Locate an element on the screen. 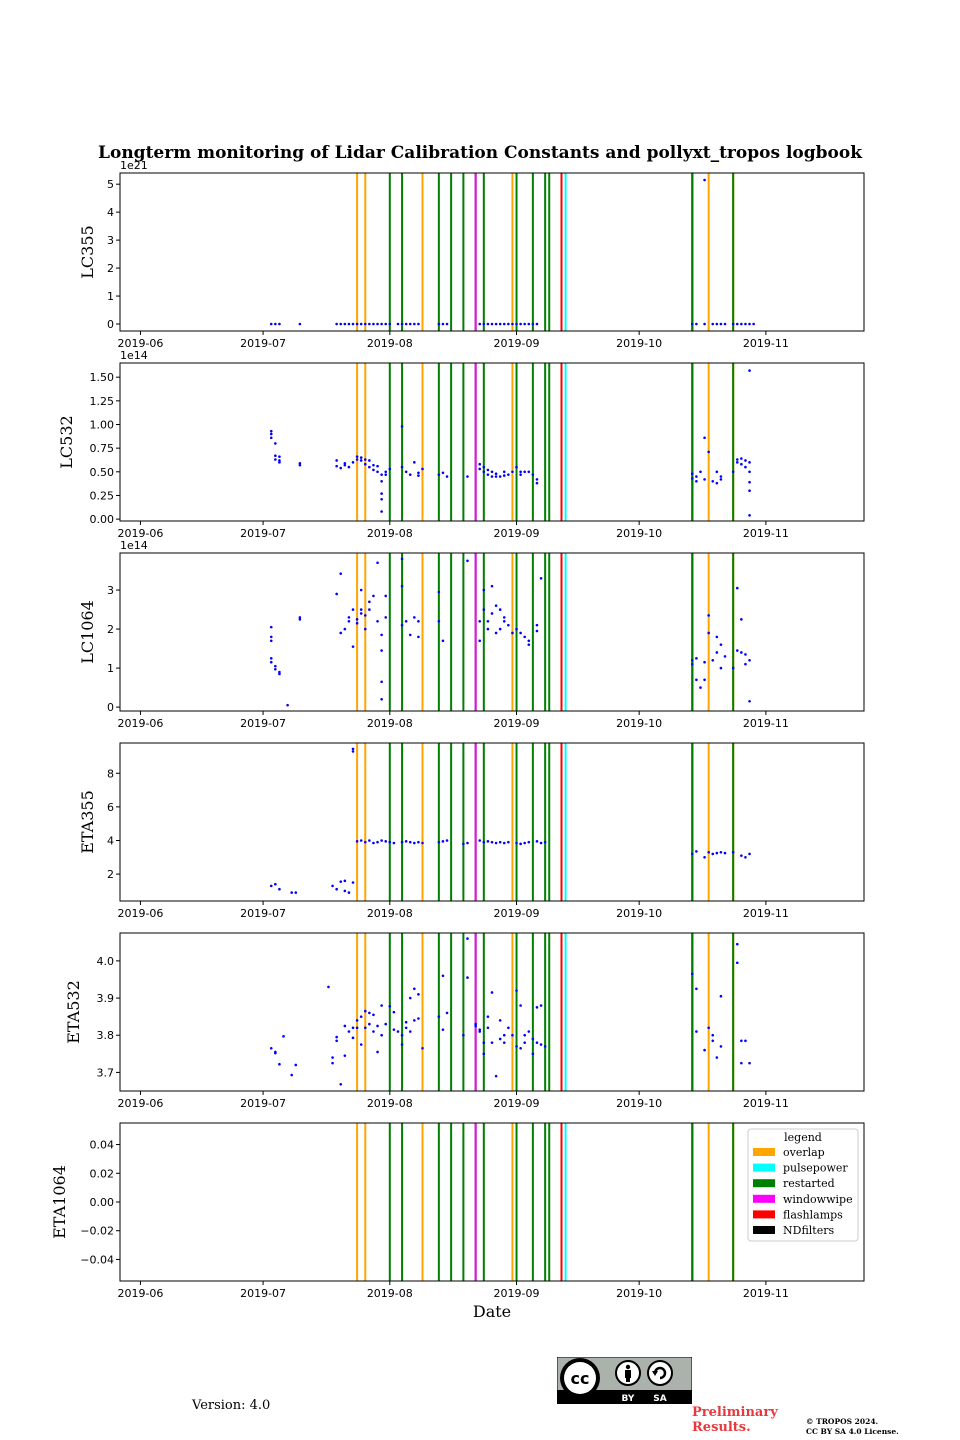 The width and height of the screenshot is (960, 1440). y-tick-label: 0.50 is located at coordinates (102, 472).